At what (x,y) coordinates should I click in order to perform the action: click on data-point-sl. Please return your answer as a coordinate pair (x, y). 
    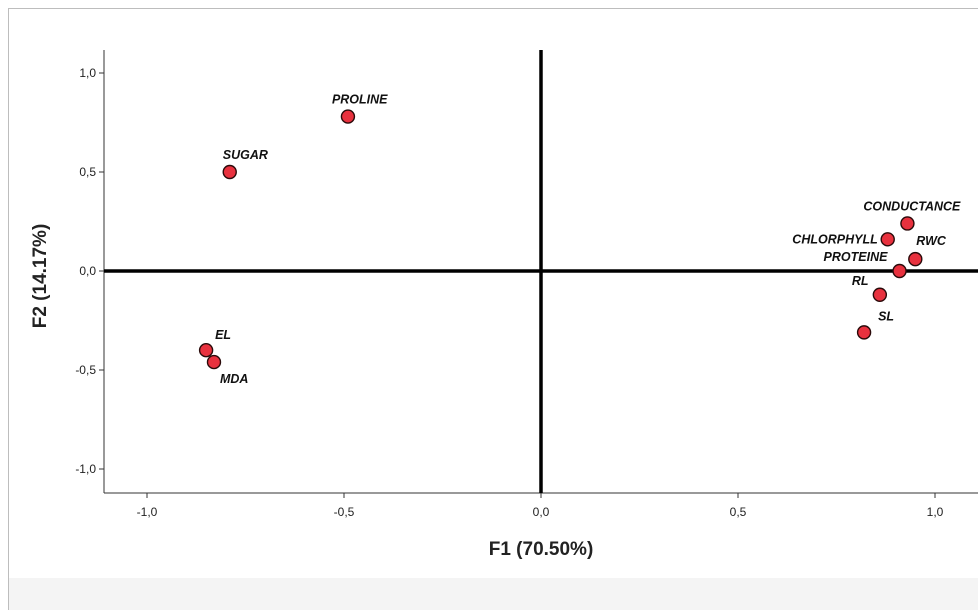
    Looking at the image, I should click on (864, 332).